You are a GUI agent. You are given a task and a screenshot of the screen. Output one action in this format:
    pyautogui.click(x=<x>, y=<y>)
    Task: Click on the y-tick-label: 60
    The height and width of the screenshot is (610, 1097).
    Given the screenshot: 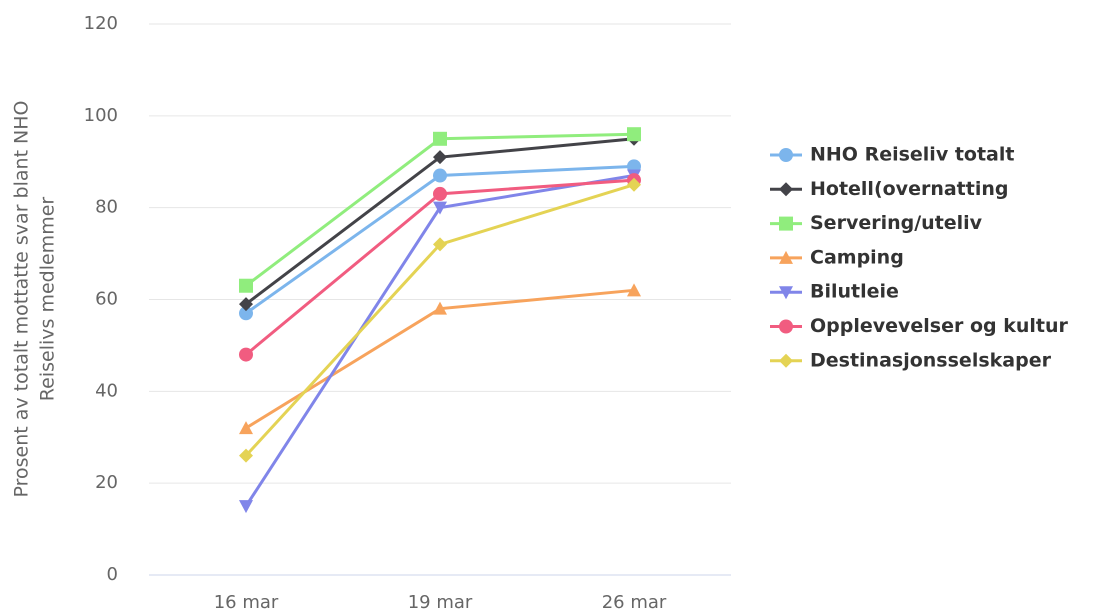 What is the action you would take?
    pyautogui.click(x=106, y=299)
    